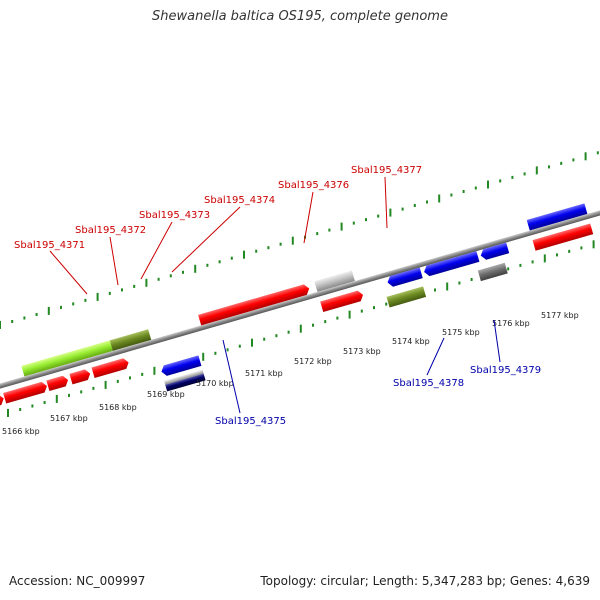 The width and height of the screenshot is (600, 600). I want to click on gene-label: Sbal195_4375, so click(250, 421).